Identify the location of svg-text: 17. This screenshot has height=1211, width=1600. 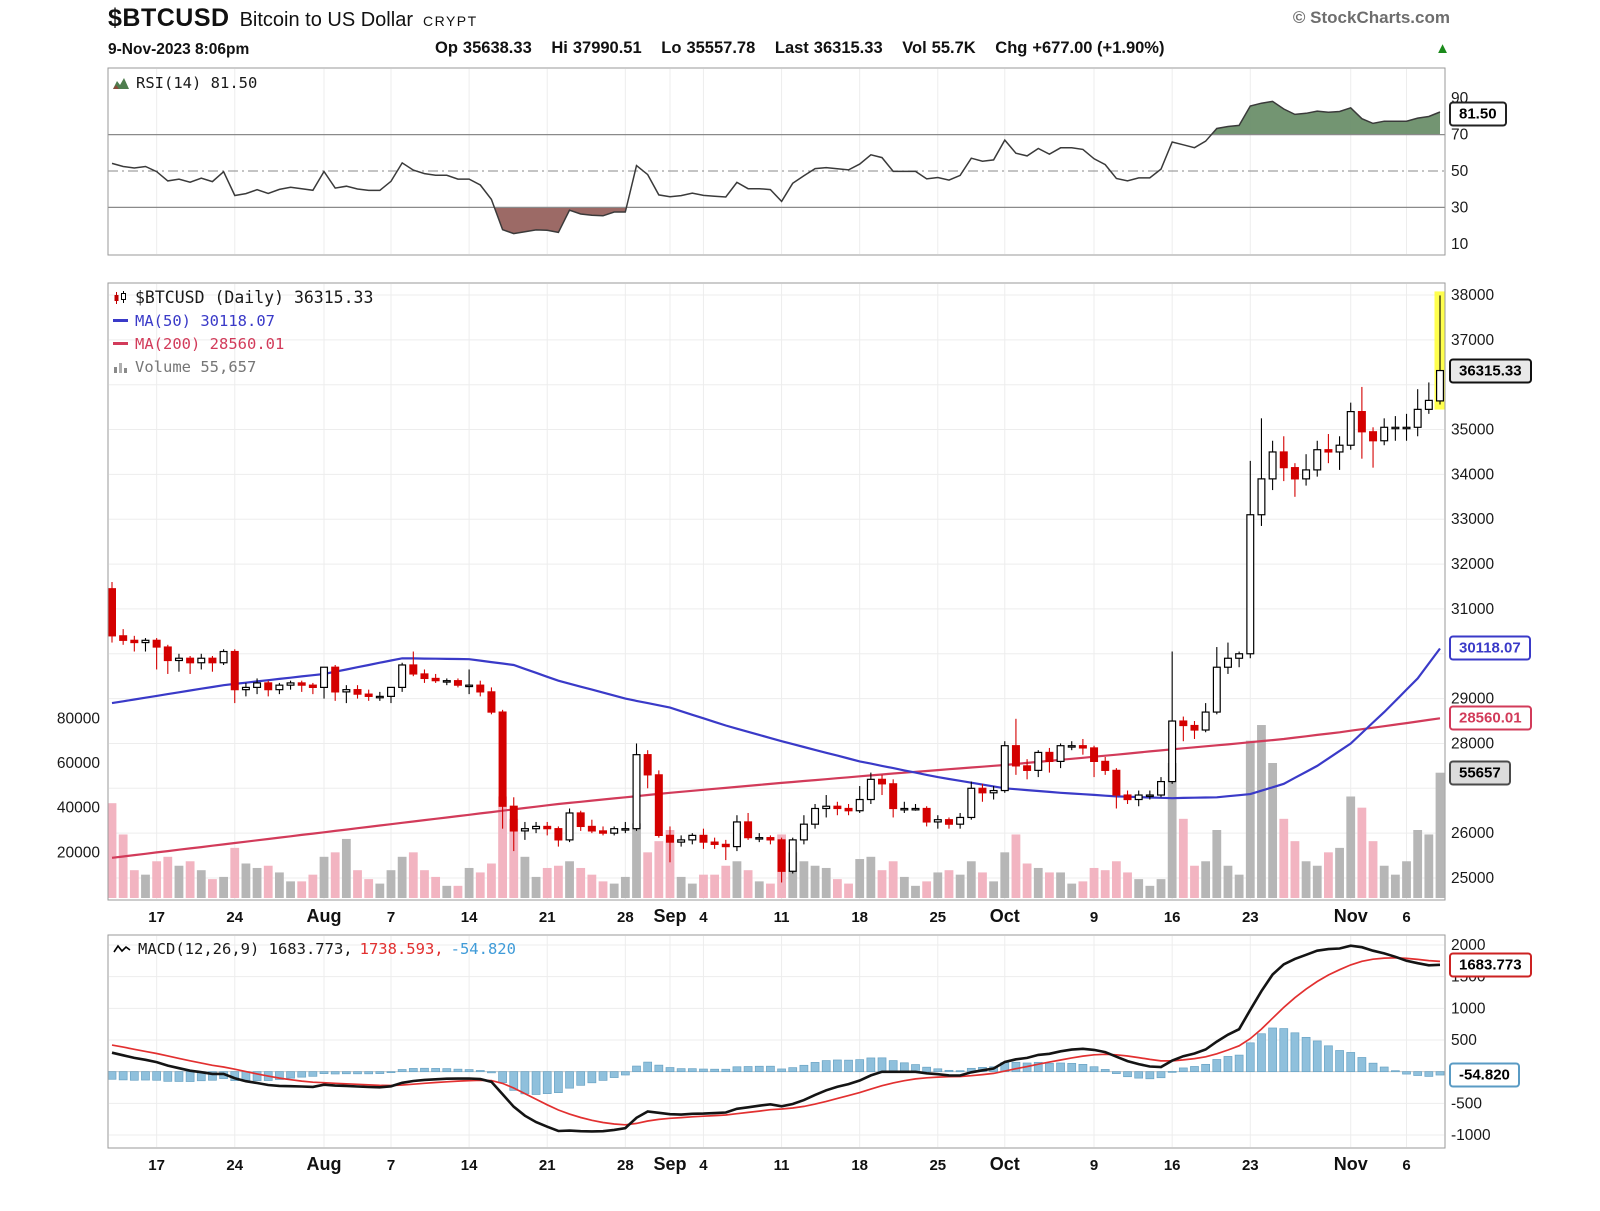
(156, 917).